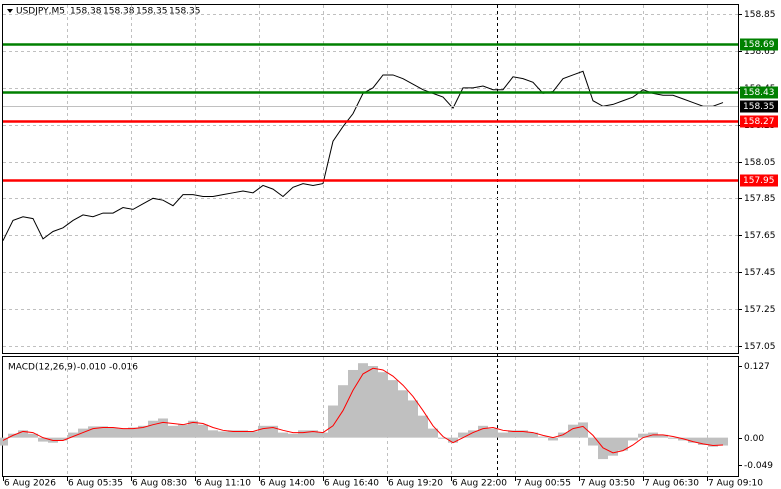 The height and width of the screenshot is (489, 781). What do you see at coordinates (607, 484) in the screenshot?
I see `x-tick-label: 7 Aug 03:50` at bounding box center [607, 484].